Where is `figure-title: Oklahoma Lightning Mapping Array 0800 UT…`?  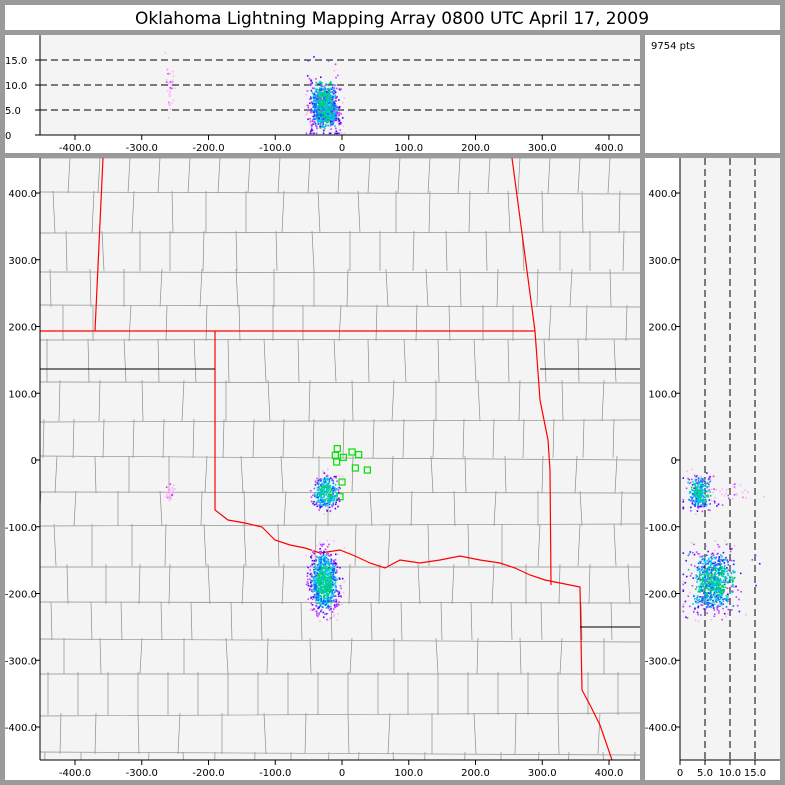
figure-title: Oklahoma Lightning Mapping Array 0800 UT… is located at coordinates (392, 19).